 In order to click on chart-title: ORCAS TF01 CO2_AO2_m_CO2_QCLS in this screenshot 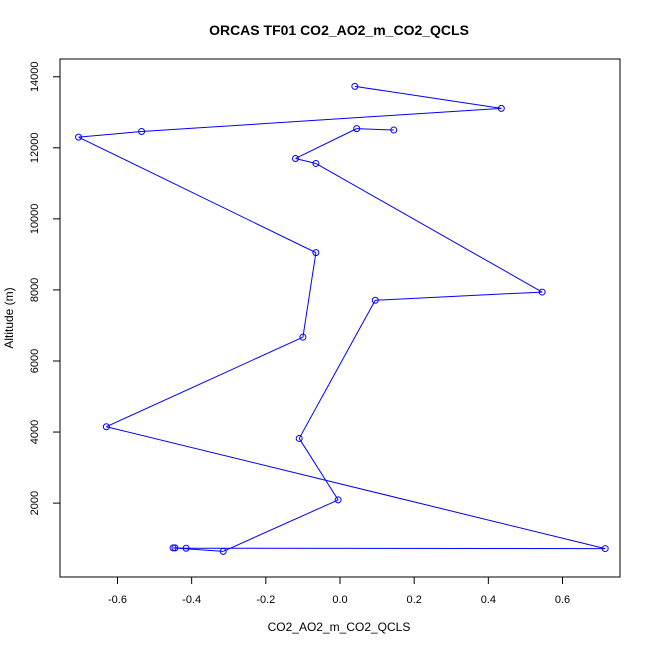, I will do `click(339, 30)`.